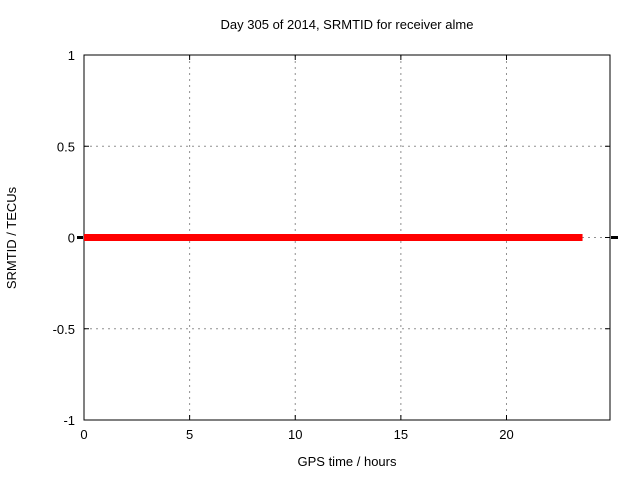 The height and width of the screenshot is (480, 640). What do you see at coordinates (64, 329) in the screenshot?
I see `y-tick-label: -0.5` at bounding box center [64, 329].